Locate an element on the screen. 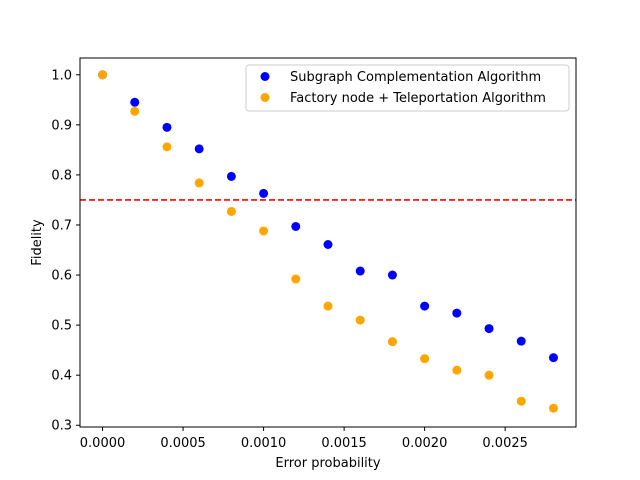 Image resolution: width=640 pixels, height=480 pixels. legend-label-factory: Factory node + Teleportation Algorithm is located at coordinates (418, 98).